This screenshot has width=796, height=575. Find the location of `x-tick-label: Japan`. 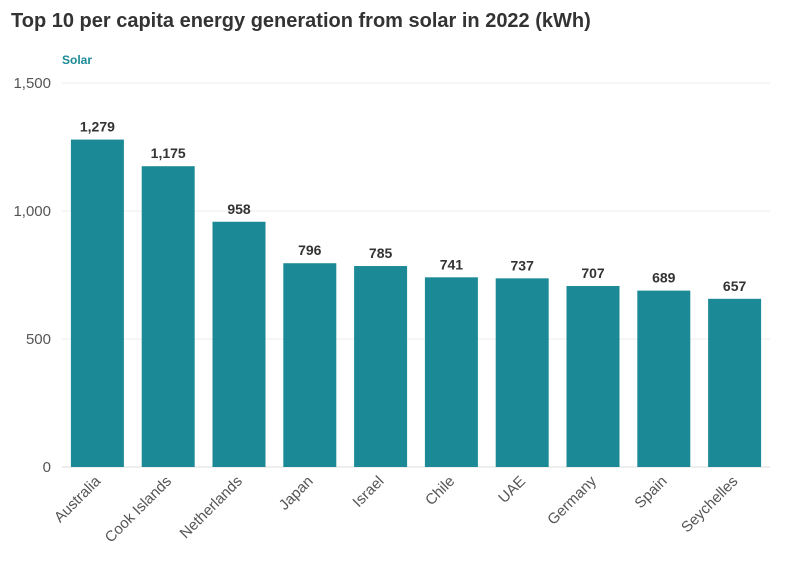

x-tick-label: Japan is located at coordinates (296, 493).